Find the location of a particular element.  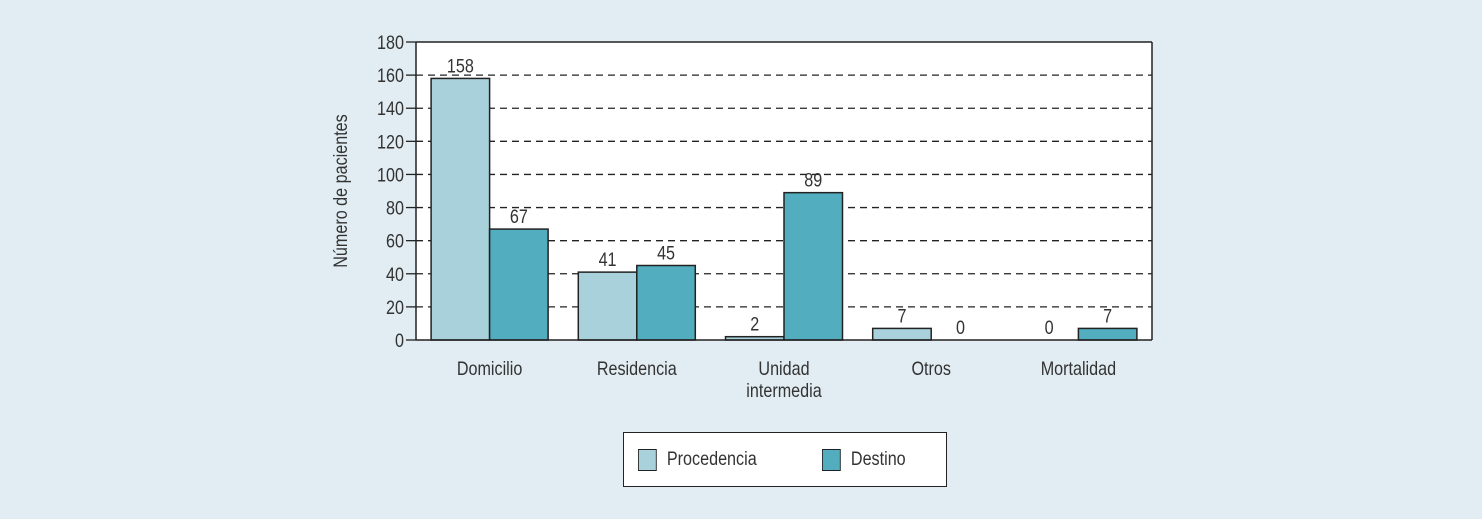

y-tick-label: 80 is located at coordinates (395, 208).